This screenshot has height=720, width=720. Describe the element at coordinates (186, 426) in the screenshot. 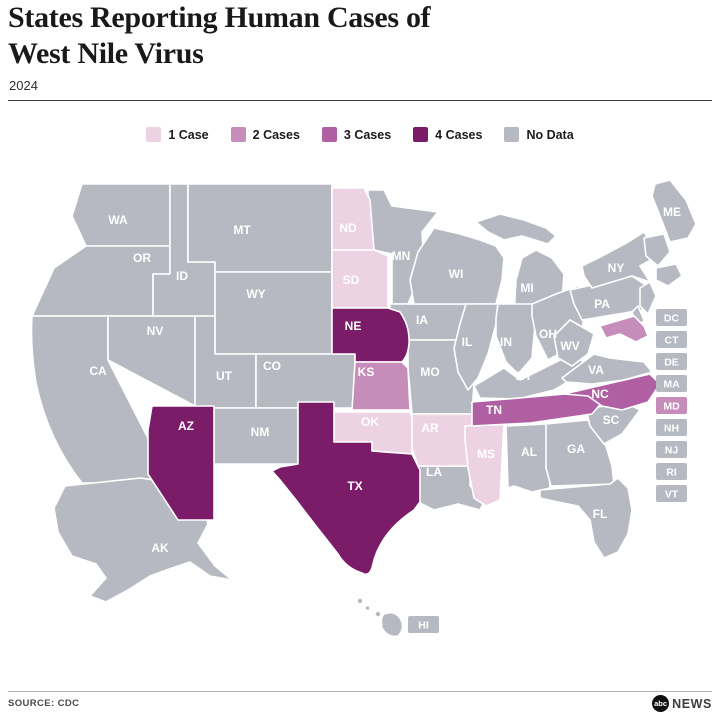

I see `label-arizona: AZ` at that location.